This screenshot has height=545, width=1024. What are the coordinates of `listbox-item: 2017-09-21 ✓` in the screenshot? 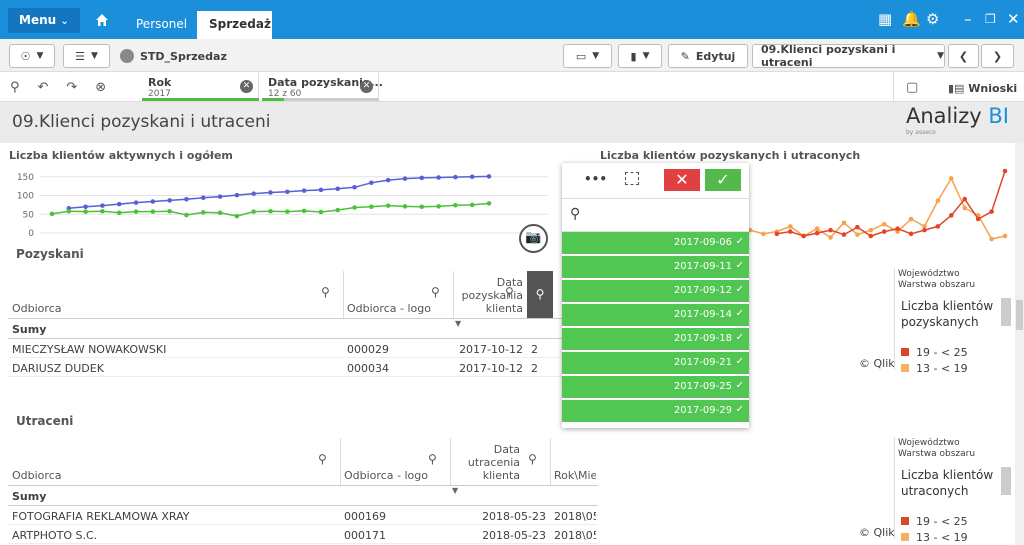 It's located at (655, 363).